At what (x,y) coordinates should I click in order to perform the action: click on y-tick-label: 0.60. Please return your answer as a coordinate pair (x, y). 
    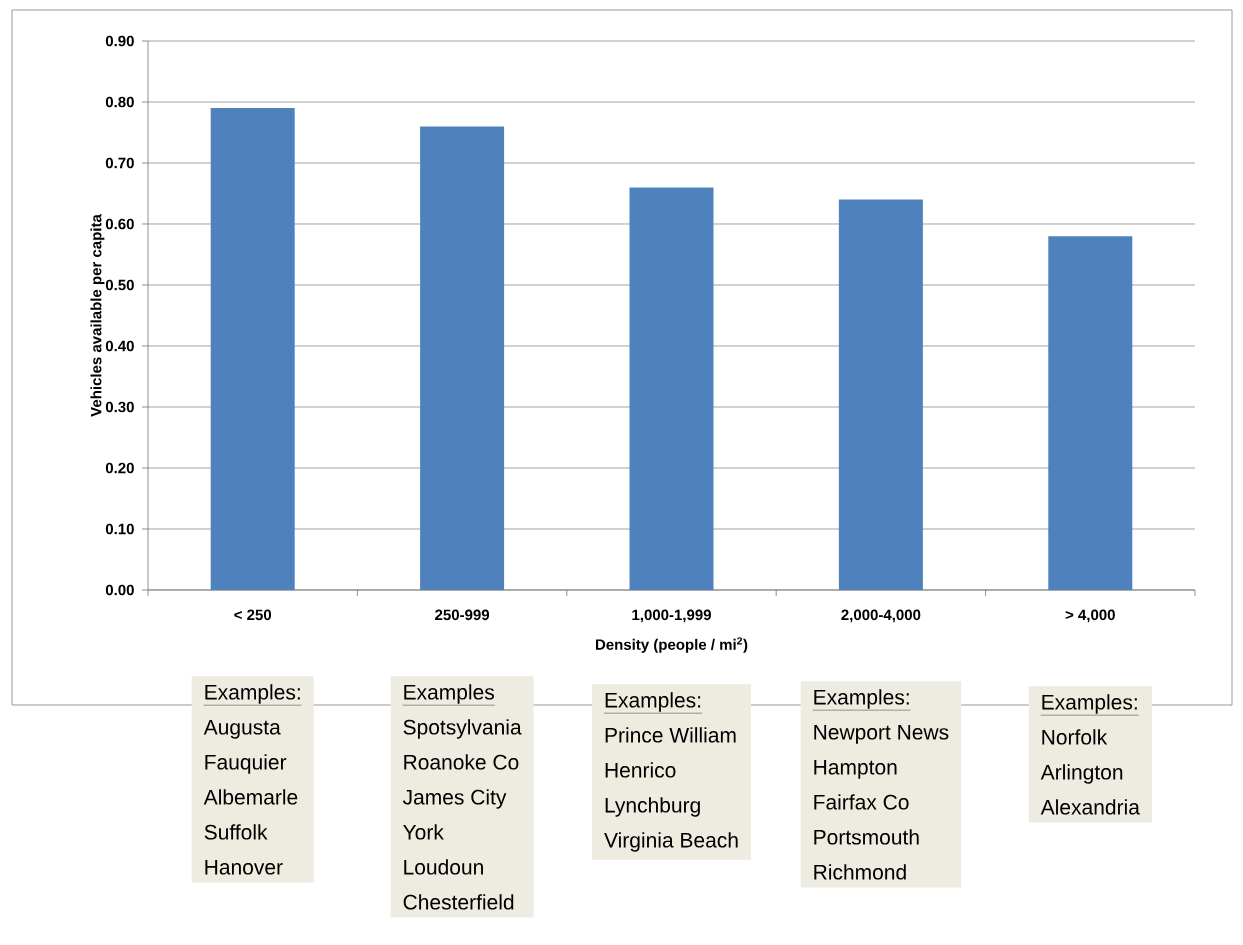
    Looking at the image, I should click on (119, 224).